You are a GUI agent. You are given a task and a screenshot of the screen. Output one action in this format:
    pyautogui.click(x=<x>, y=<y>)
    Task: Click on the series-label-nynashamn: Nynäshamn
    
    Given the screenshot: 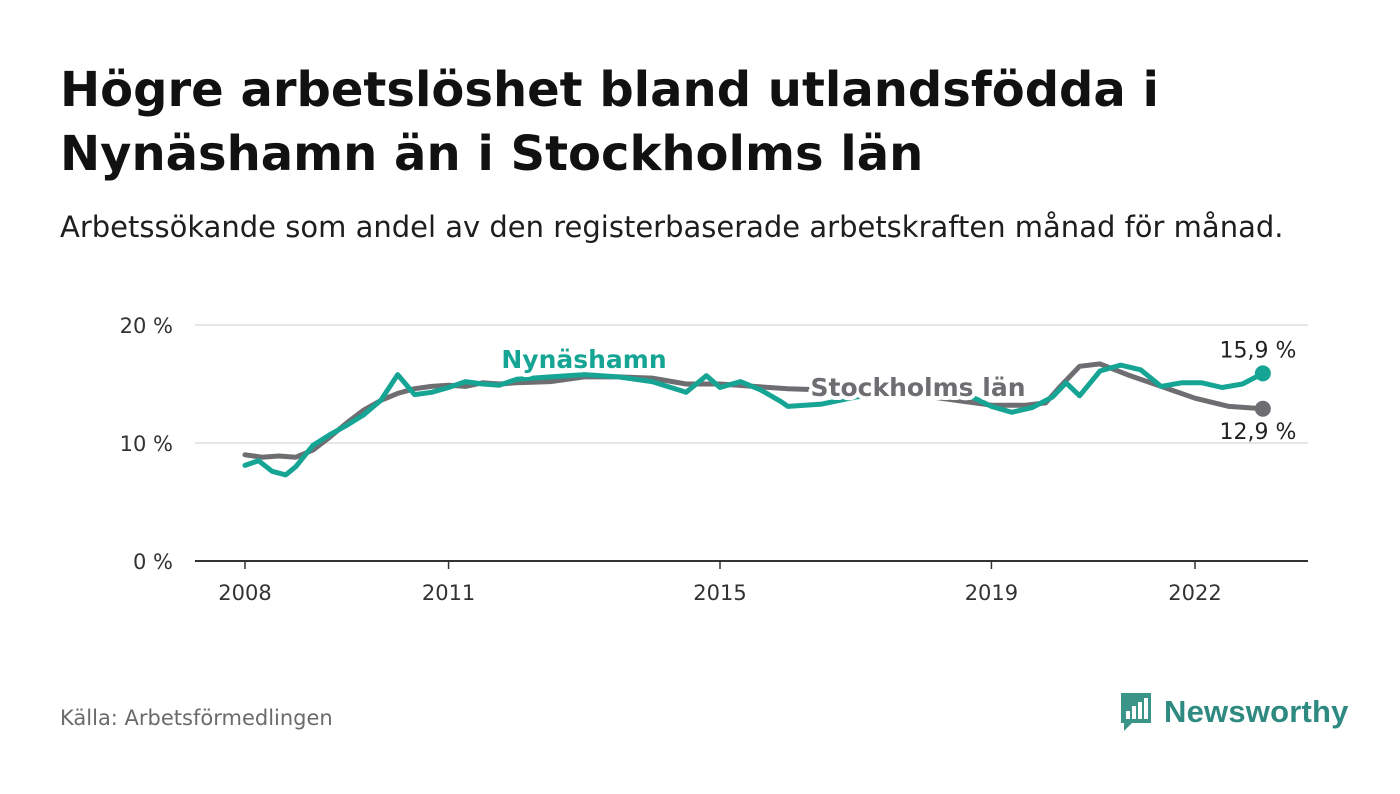 What is the action you would take?
    pyautogui.click(x=583, y=359)
    